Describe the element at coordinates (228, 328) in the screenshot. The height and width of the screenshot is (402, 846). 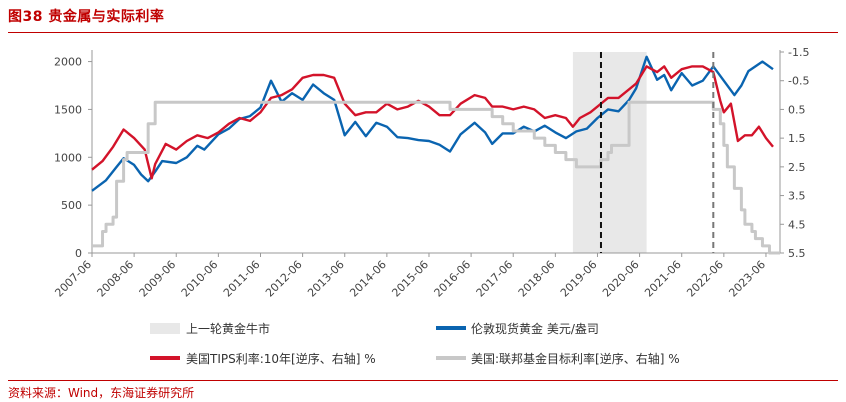
I see `legend-label-shade: 上一轮黄金牛市` at that location.